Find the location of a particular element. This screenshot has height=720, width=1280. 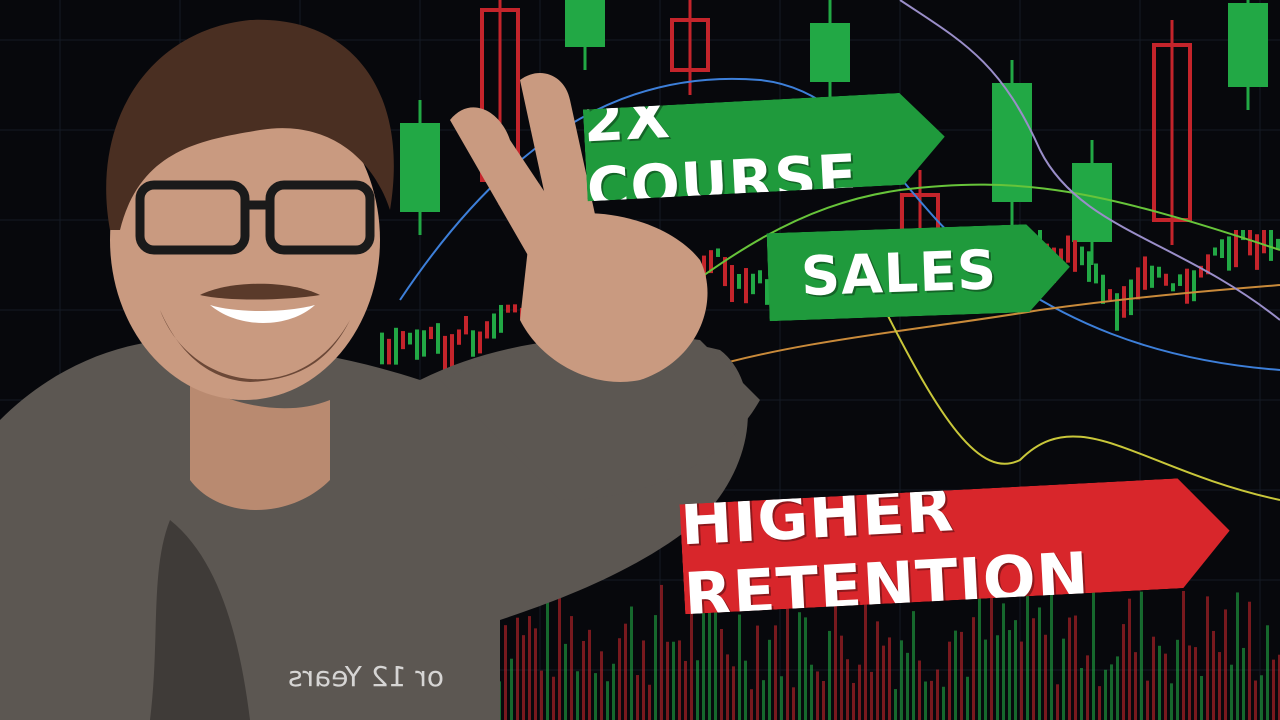

neck is located at coordinates (260, 445).